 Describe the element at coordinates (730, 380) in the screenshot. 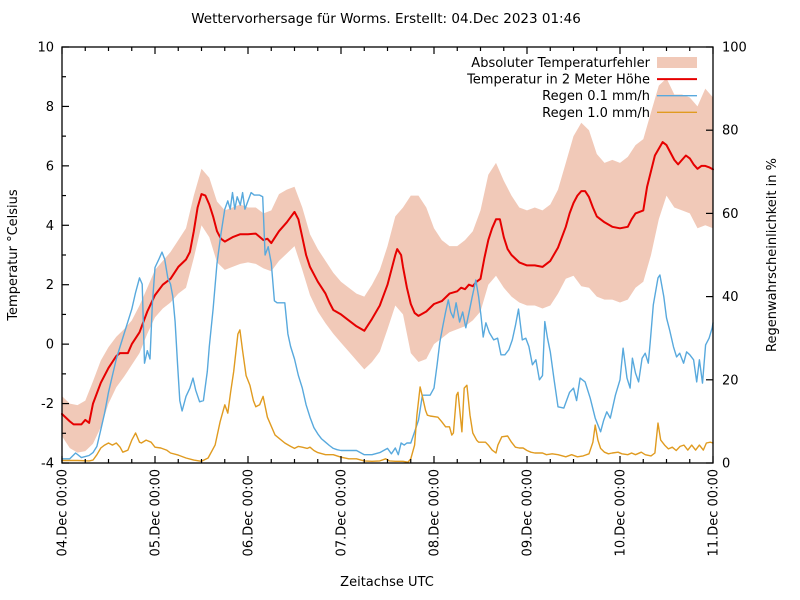

I see `y-right-tick-label-1: 20` at that location.